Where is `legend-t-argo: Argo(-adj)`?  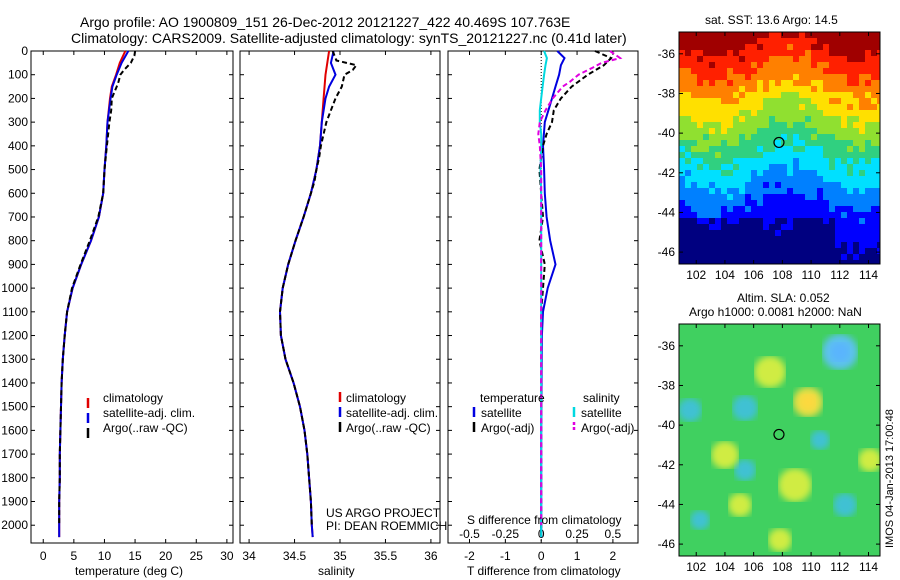
legend-t-argo: Argo(-adj) is located at coordinates (507, 428).